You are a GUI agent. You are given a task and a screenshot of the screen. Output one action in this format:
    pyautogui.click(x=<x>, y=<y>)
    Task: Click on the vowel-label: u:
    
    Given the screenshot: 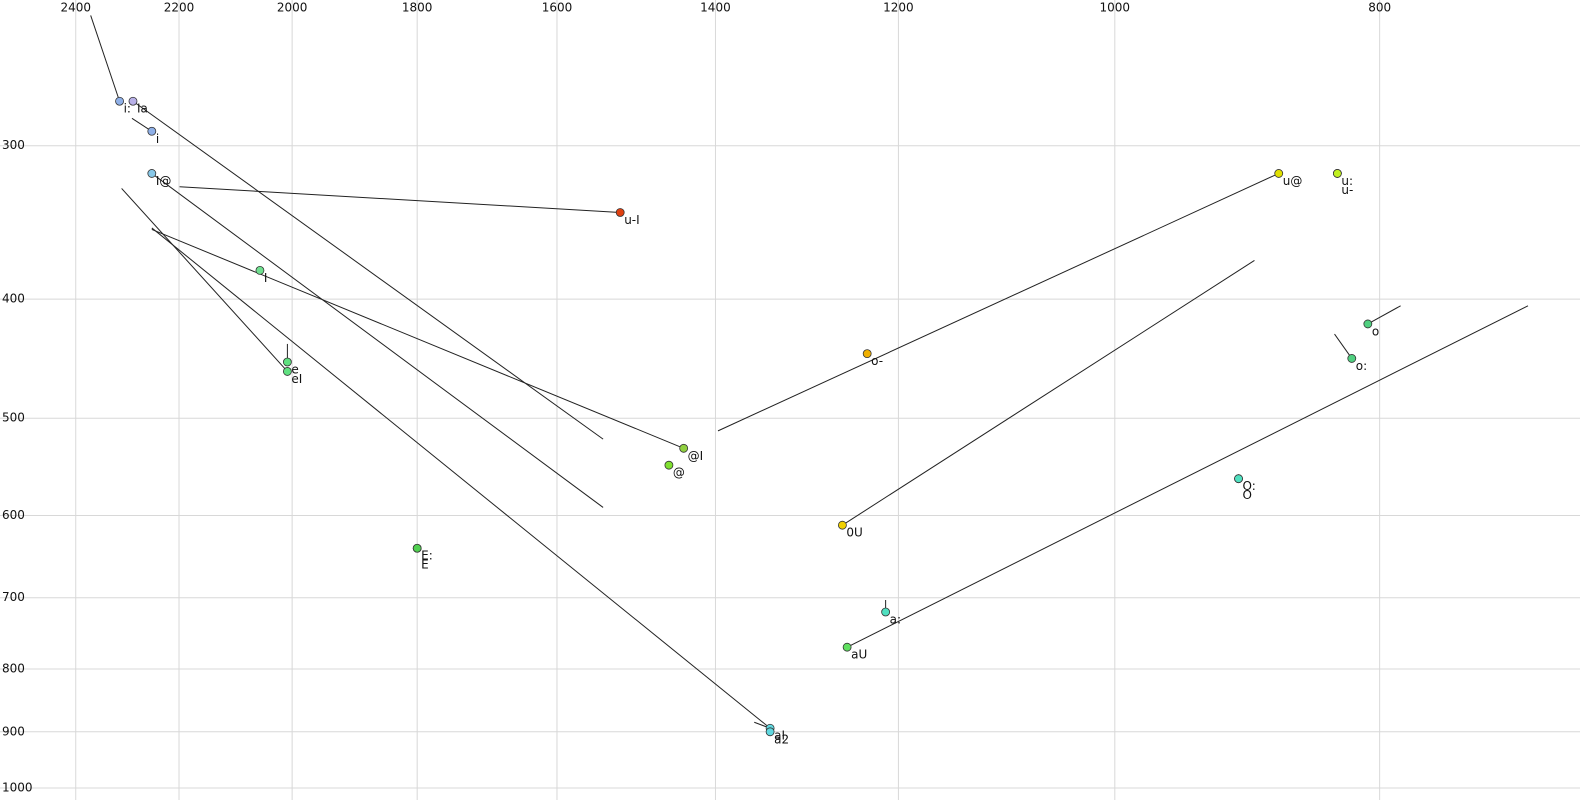 What is the action you would take?
    pyautogui.click(x=1347, y=181)
    